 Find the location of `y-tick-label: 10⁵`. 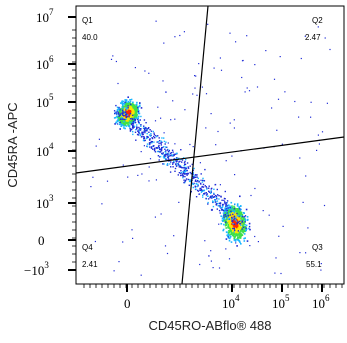

y-tick-label: 10⁵ is located at coordinates (45, 101).